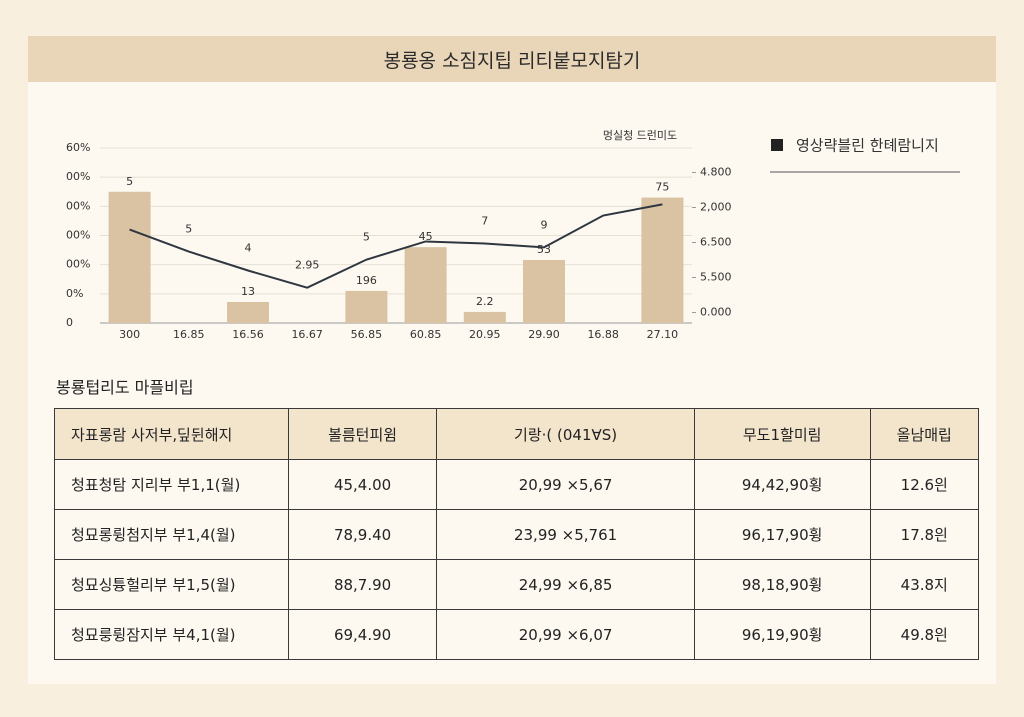  Describe the element at coordinates (171, 434) in the screenshot. I see `header-cell: 자표롱람 사저부,딮뒨해지` at that location.